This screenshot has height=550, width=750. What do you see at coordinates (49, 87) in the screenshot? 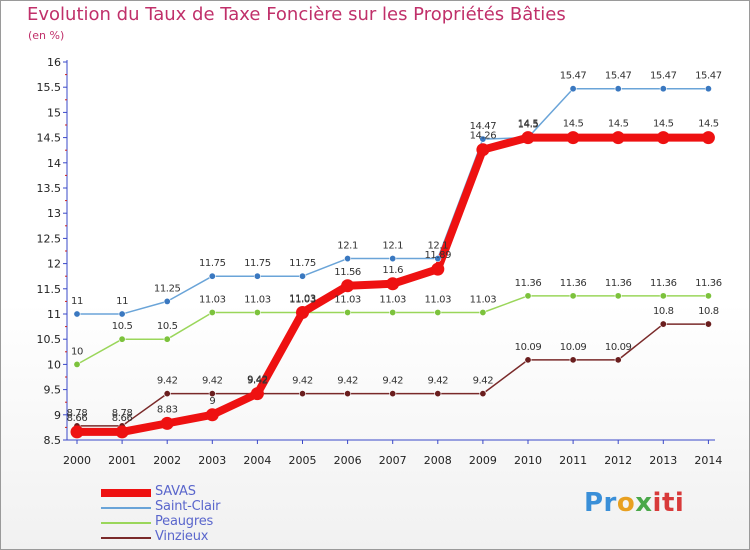
I see `y-tick-label: 15.5` at bounding box center [49, 87].